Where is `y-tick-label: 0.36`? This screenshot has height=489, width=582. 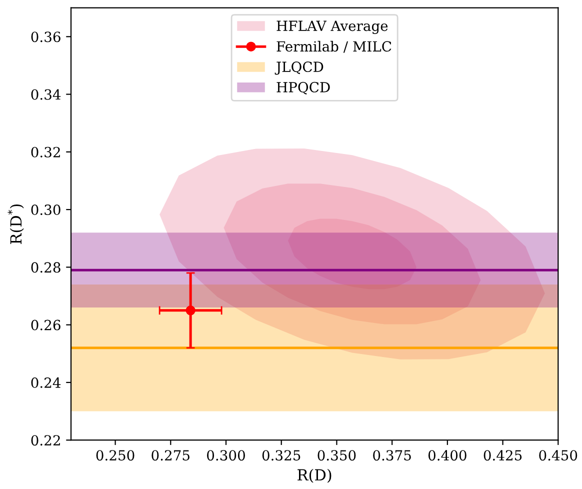 y-tick-label: 0.36 is located at coordinates (45, 37).